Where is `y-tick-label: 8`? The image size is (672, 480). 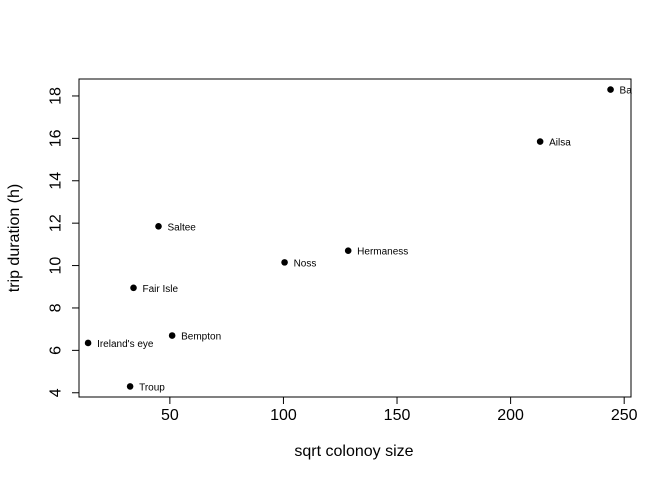 y-tick-label: 8 is located at coordinates (56, 307).